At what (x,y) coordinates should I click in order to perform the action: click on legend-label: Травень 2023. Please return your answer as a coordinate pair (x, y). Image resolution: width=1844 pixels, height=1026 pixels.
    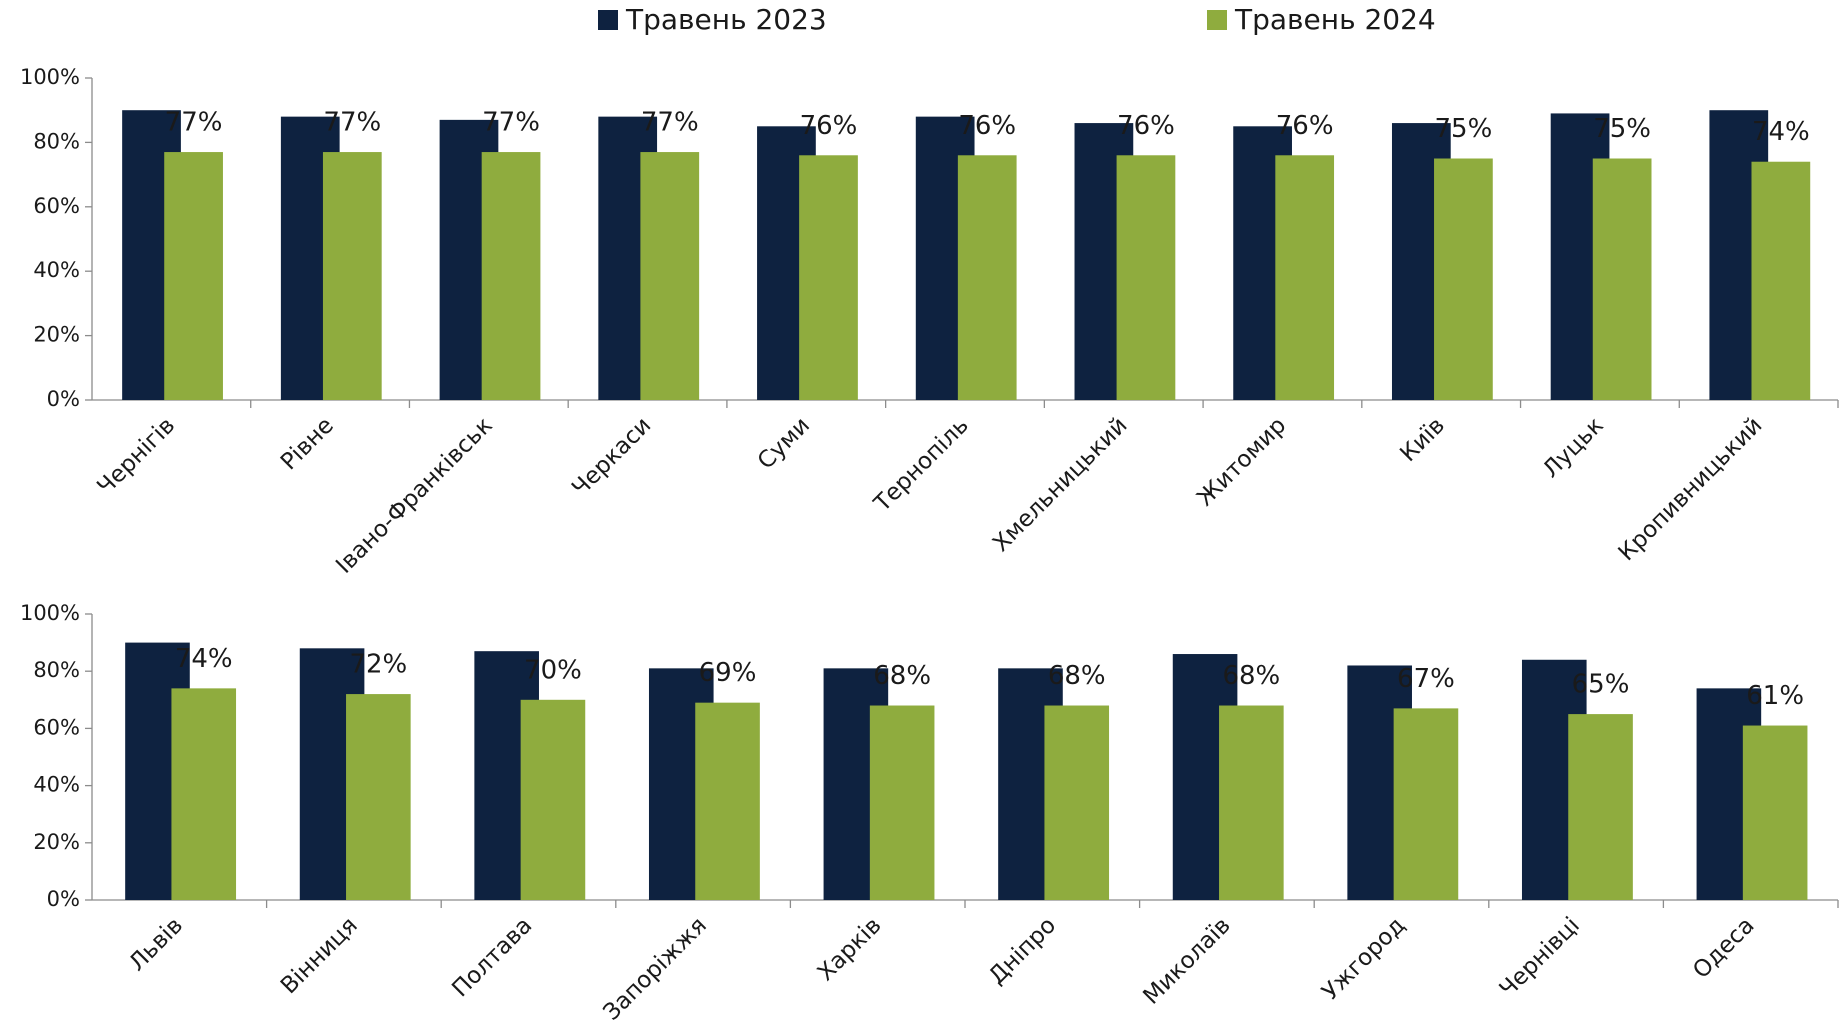
    Looking at the image, I should click on (726, 19).